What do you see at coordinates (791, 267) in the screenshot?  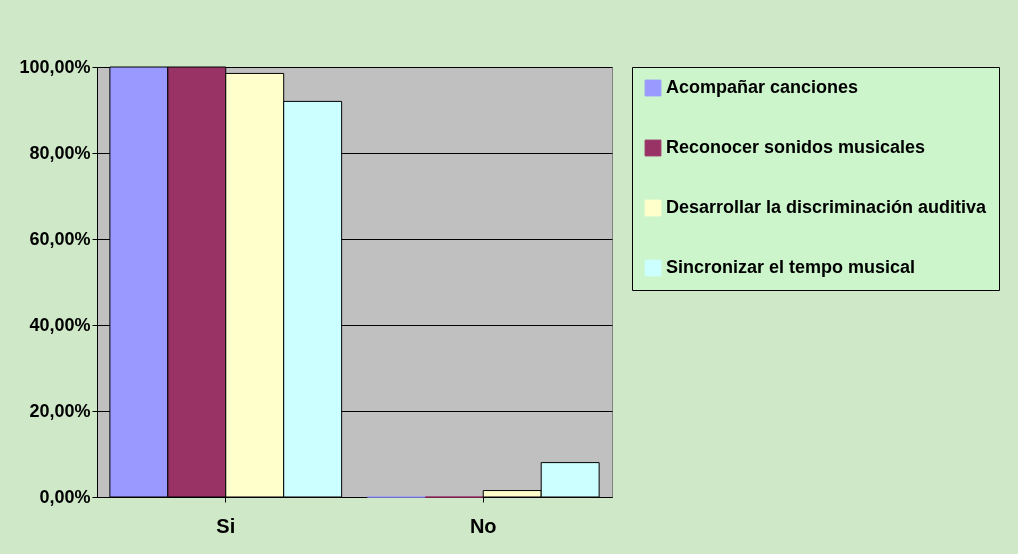 I see `legend-label: Sincronizar el tempo musical` at bounding box center [791, 267].